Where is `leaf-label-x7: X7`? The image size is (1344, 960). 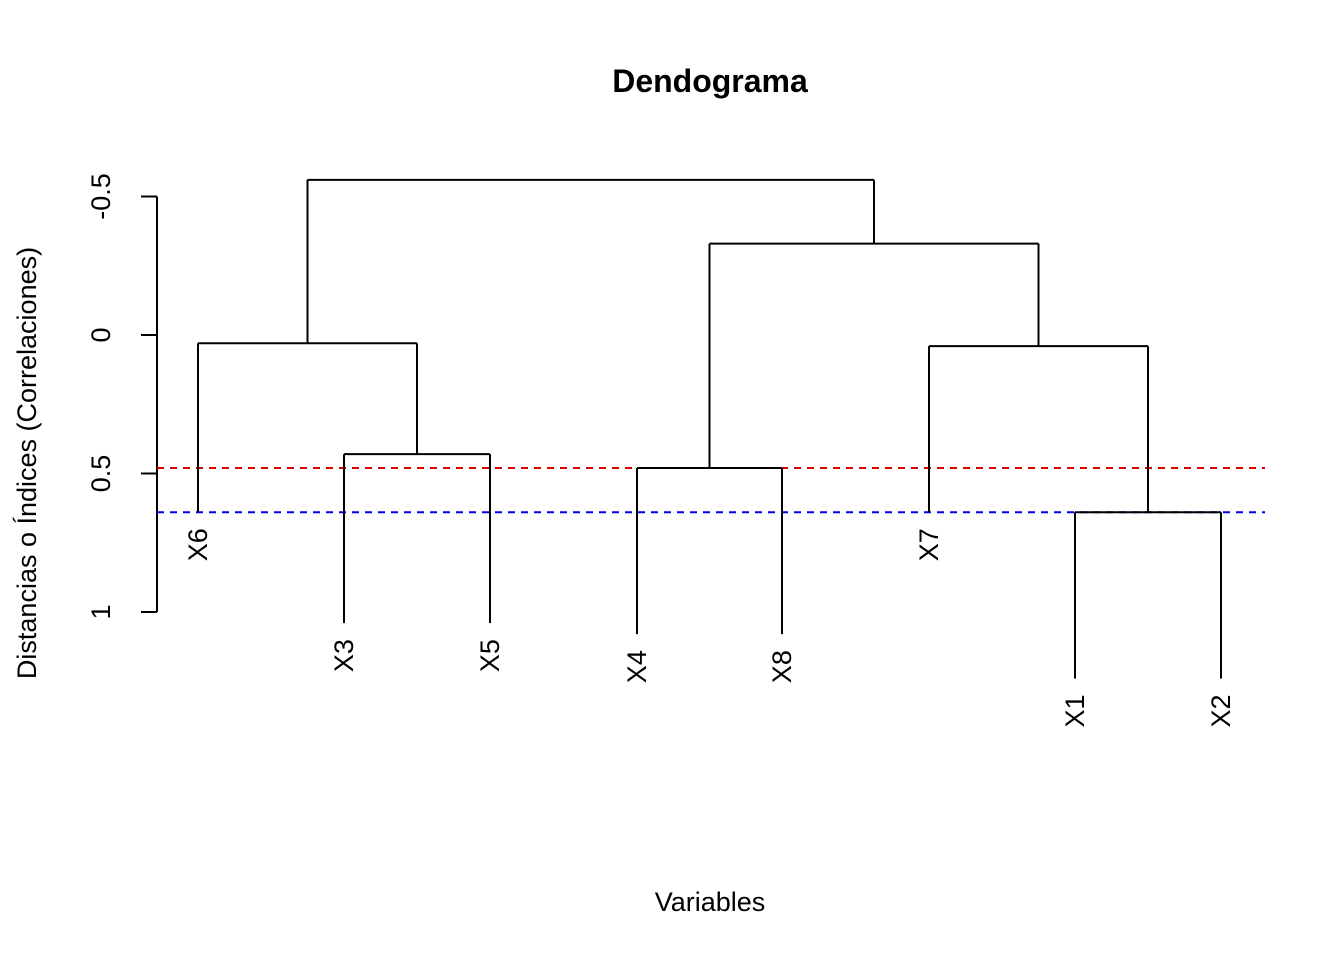
leaf-label-x7: X7 is located at coordinates (929, 544).